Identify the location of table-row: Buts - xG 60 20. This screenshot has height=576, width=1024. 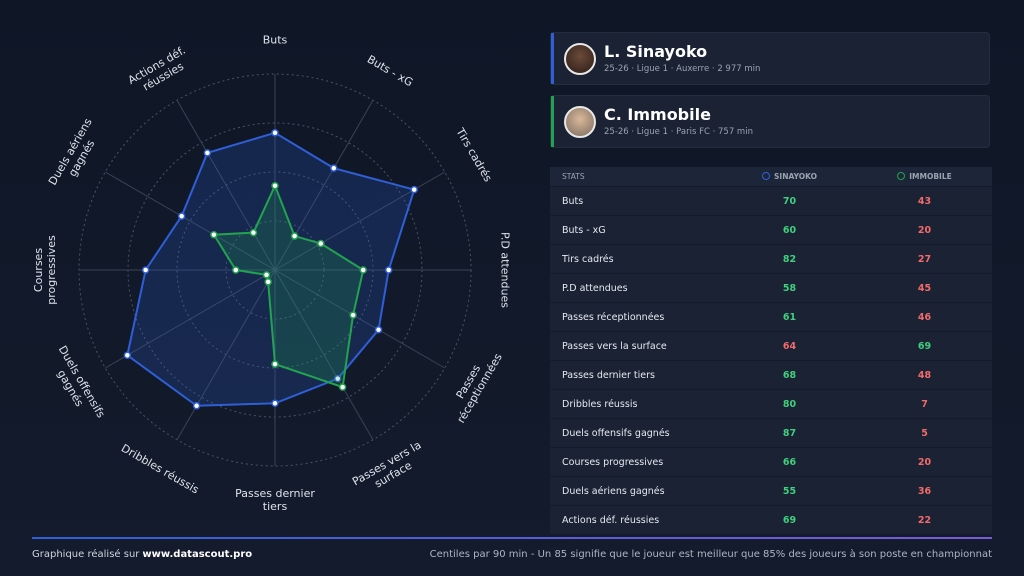
(771, 230).